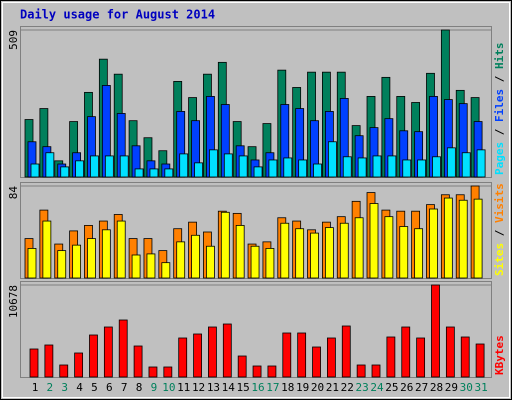 Image resolution: width=512 pixels, height=400 pixels. Describe the element at coordinates (272, 387) in the screenshot. I see `x-tick-label: 17` at that location.